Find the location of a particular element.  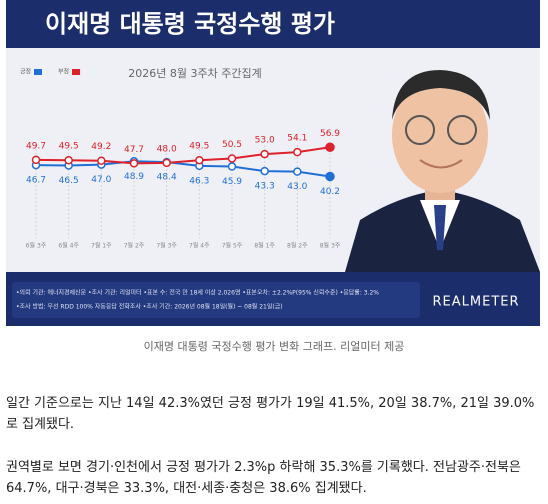

data-label: 47.7 is located at coordinates (134, 150).